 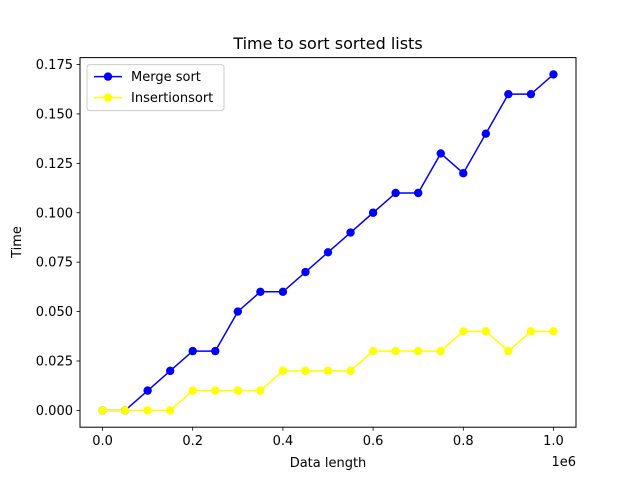 What do you see at coordinates (54, 411) in the screenshot?
I see `y-tick-label: 0.000` at bounding box center [54, 411].